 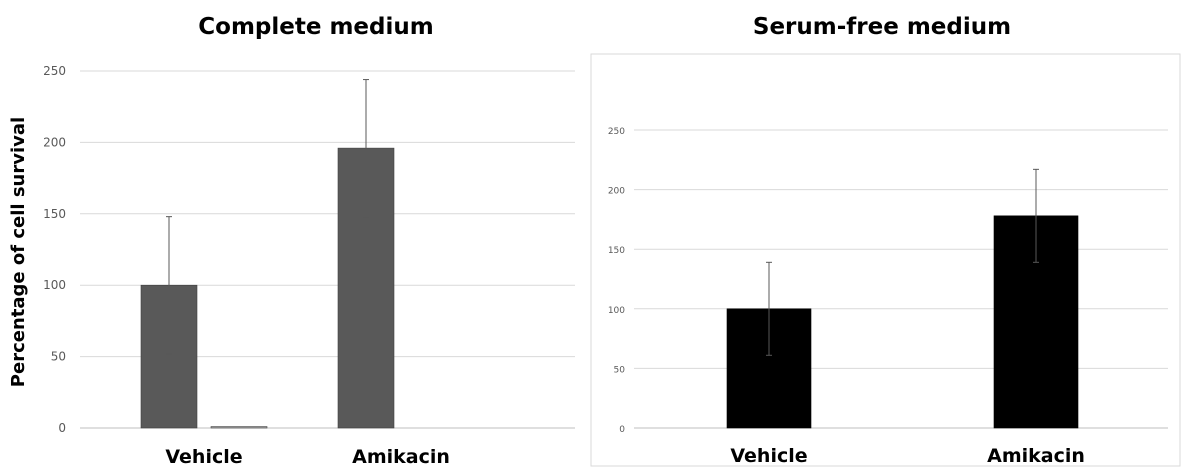 What do you see at coordinates (315, 27) in the screenshot?
I see `chart-title: Complete medium` at bounding box center [315, 27].